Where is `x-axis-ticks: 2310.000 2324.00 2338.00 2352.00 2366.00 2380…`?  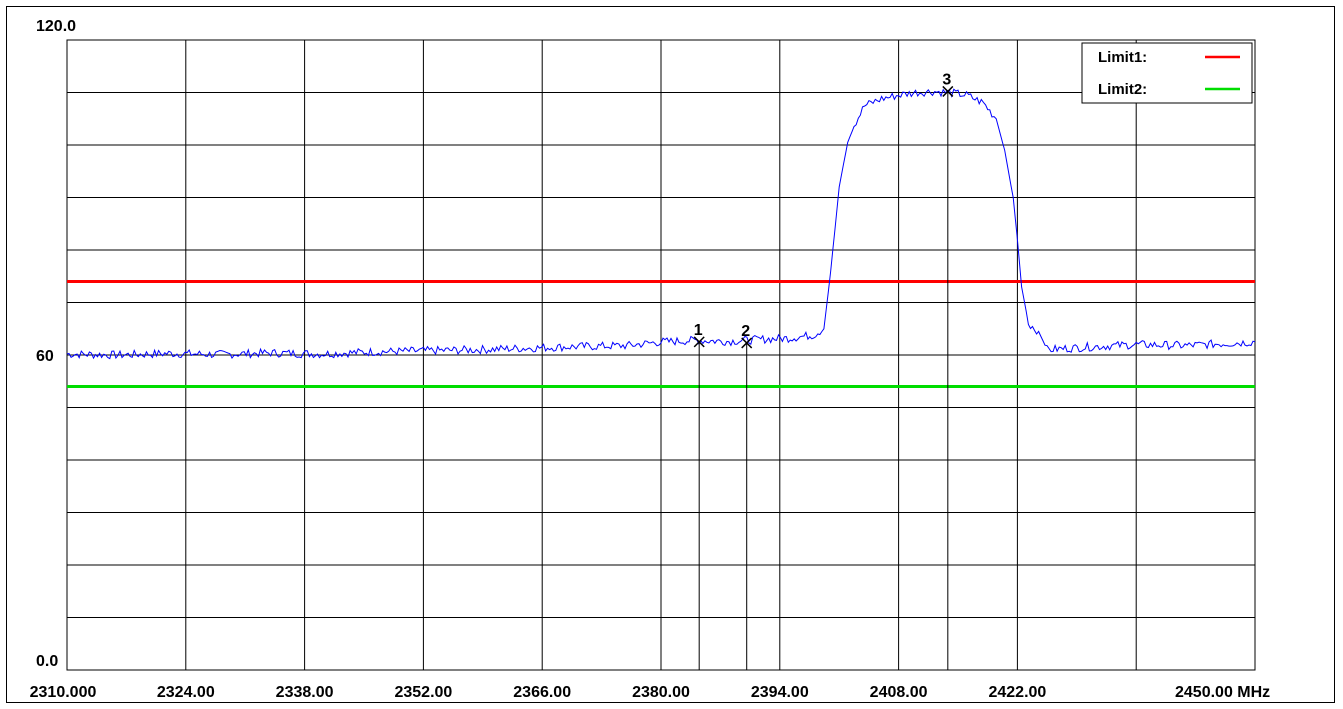 x-axis-ticks: 2310.000 2324.00 2338.00 2352.00 2366.00 2380… is located at coordinates (650, 692).